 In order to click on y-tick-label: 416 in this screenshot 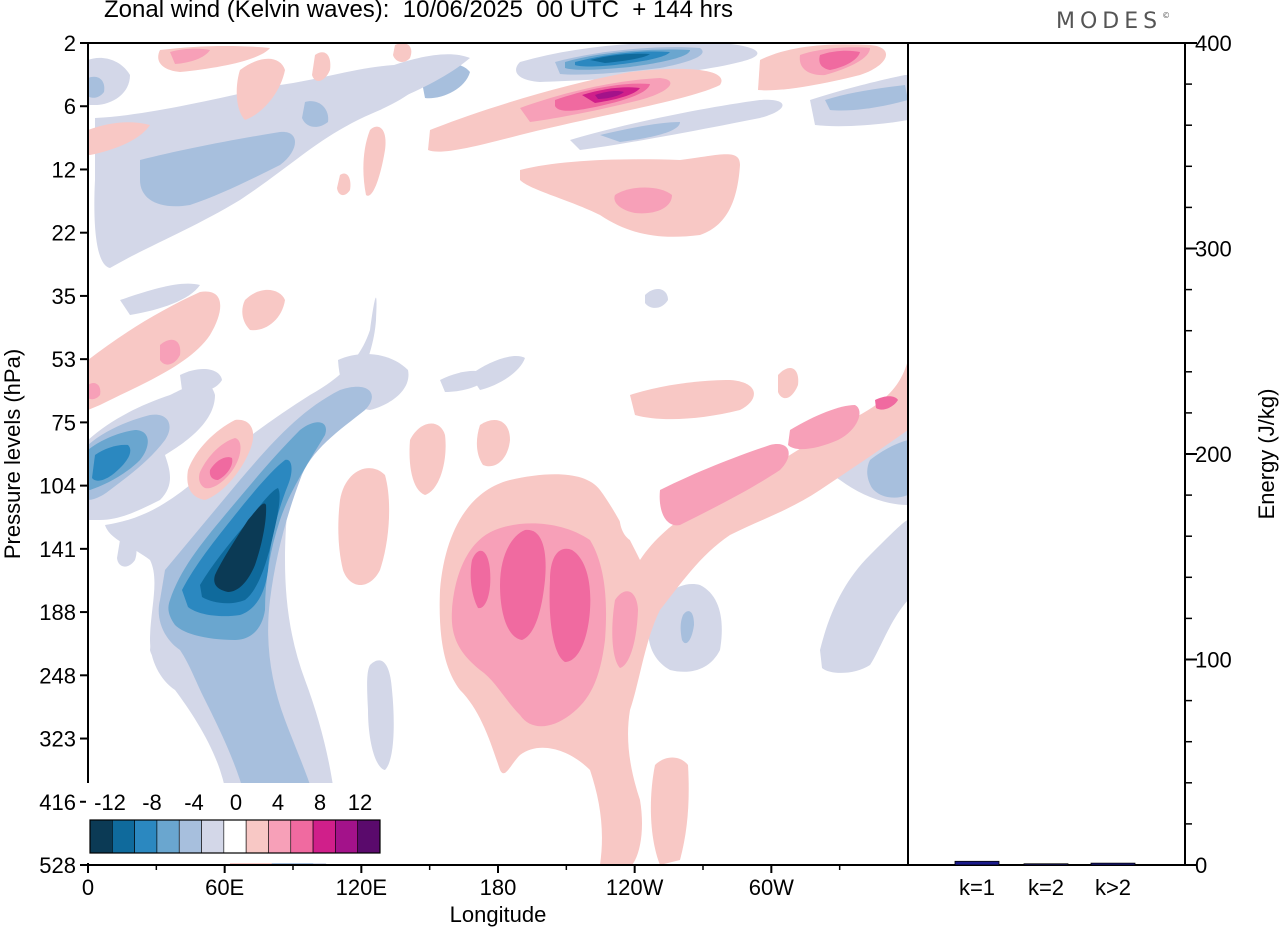, I will do `click(57, 802)`.